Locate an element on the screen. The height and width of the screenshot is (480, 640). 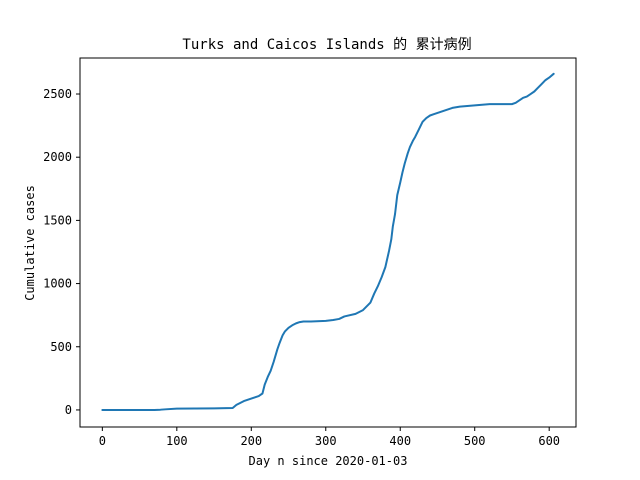
chart-title: Turks and Caicos Islands 的 累计病例 is located at coordinates (326, 45).